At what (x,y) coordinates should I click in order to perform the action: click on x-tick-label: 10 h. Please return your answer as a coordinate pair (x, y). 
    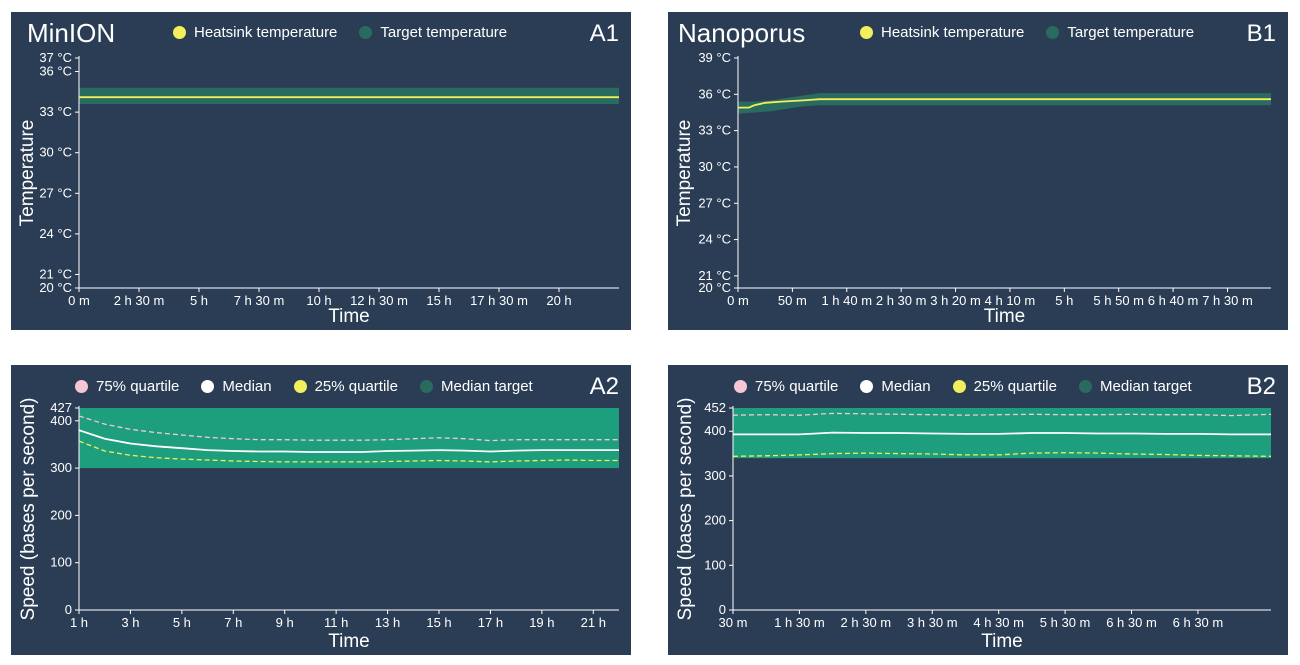
    Looking at the image, I should click on (318, 300).